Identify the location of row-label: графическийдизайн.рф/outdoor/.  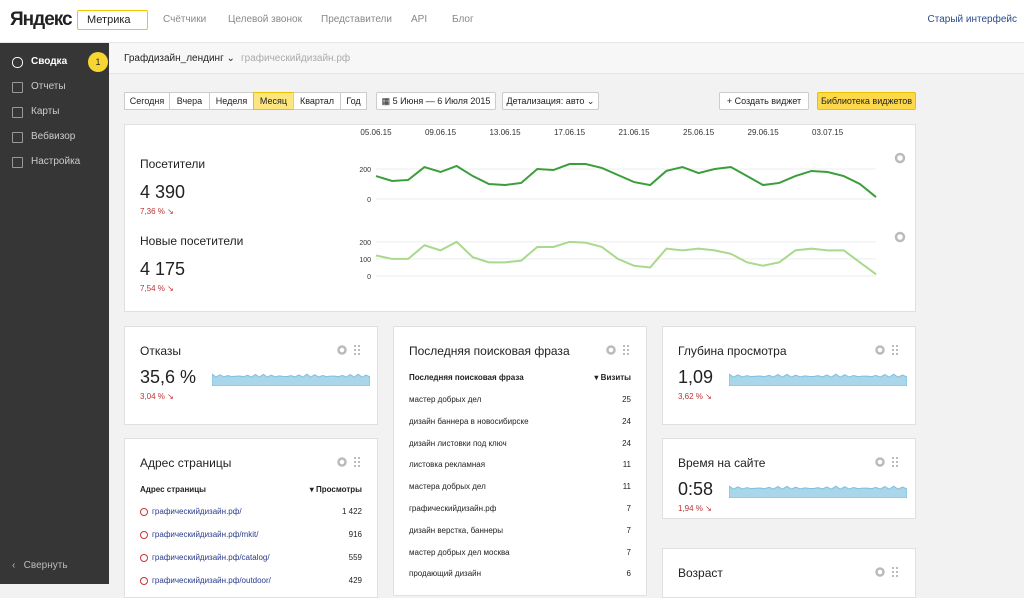
(211, 580).